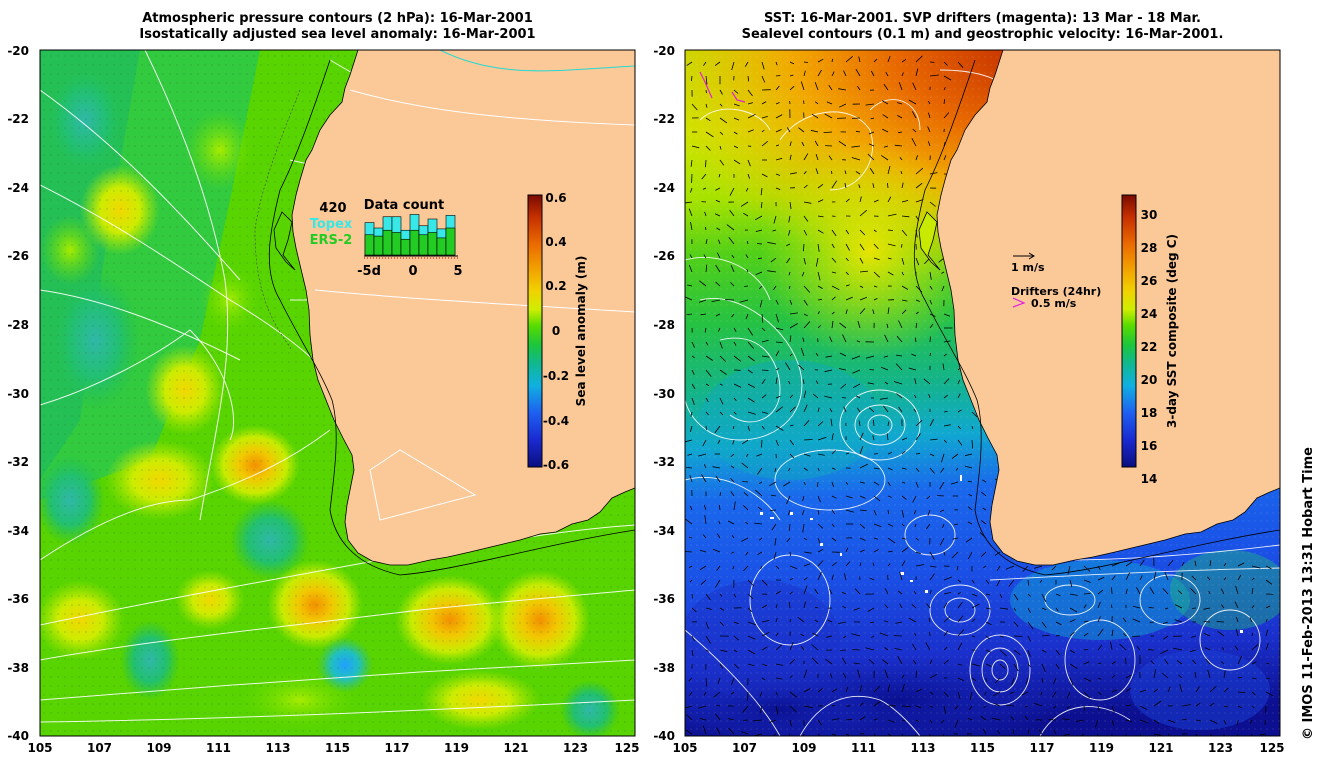 The width and height of the screenshot is (1320, 780). I want to click on left-cbar-tick: -0.2, so click(556, 376).